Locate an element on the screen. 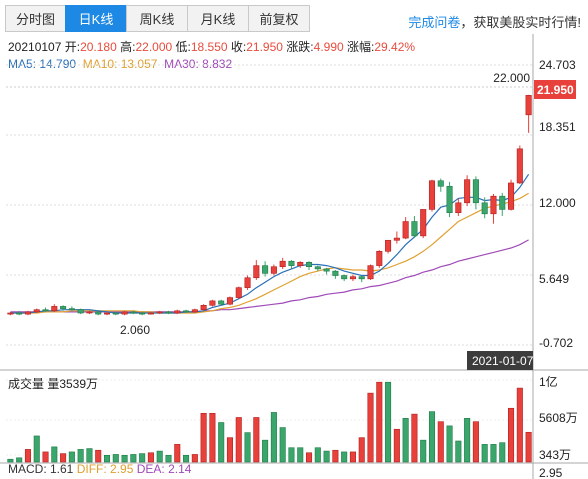 The image size is (588, 479). chart-tabs: 分时图 日K线 周K线 月K线 前复权 is located at coordinates (294, 17).